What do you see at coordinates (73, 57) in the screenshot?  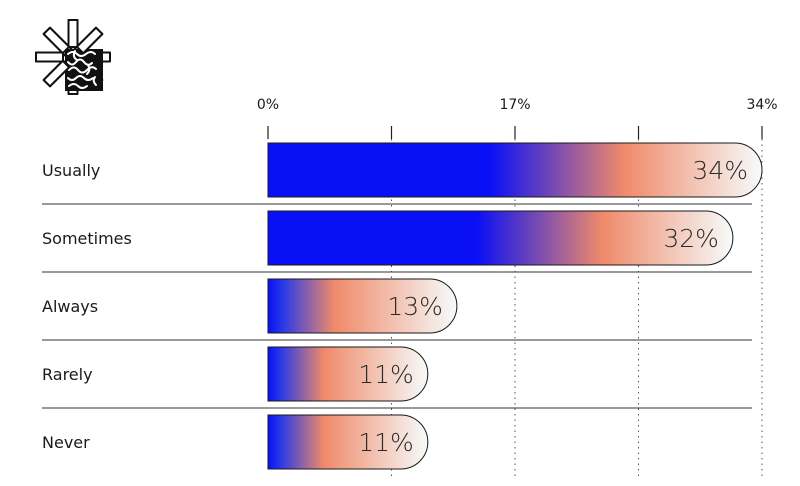 I see `asterisk-logo-icon` at bounding box center [73, 57].